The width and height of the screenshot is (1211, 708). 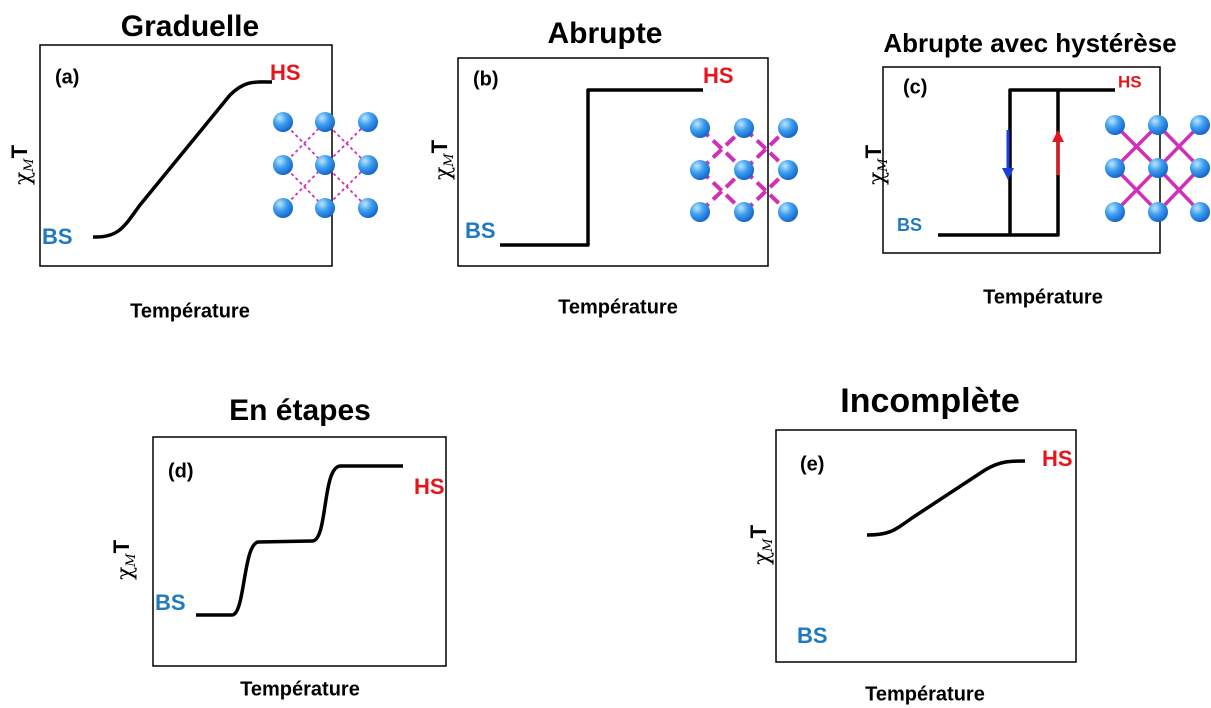 What do you see at coordinates (486, 79) in the screenshot?
I see `panel-label: (b)` at bounding box center [486, 79].